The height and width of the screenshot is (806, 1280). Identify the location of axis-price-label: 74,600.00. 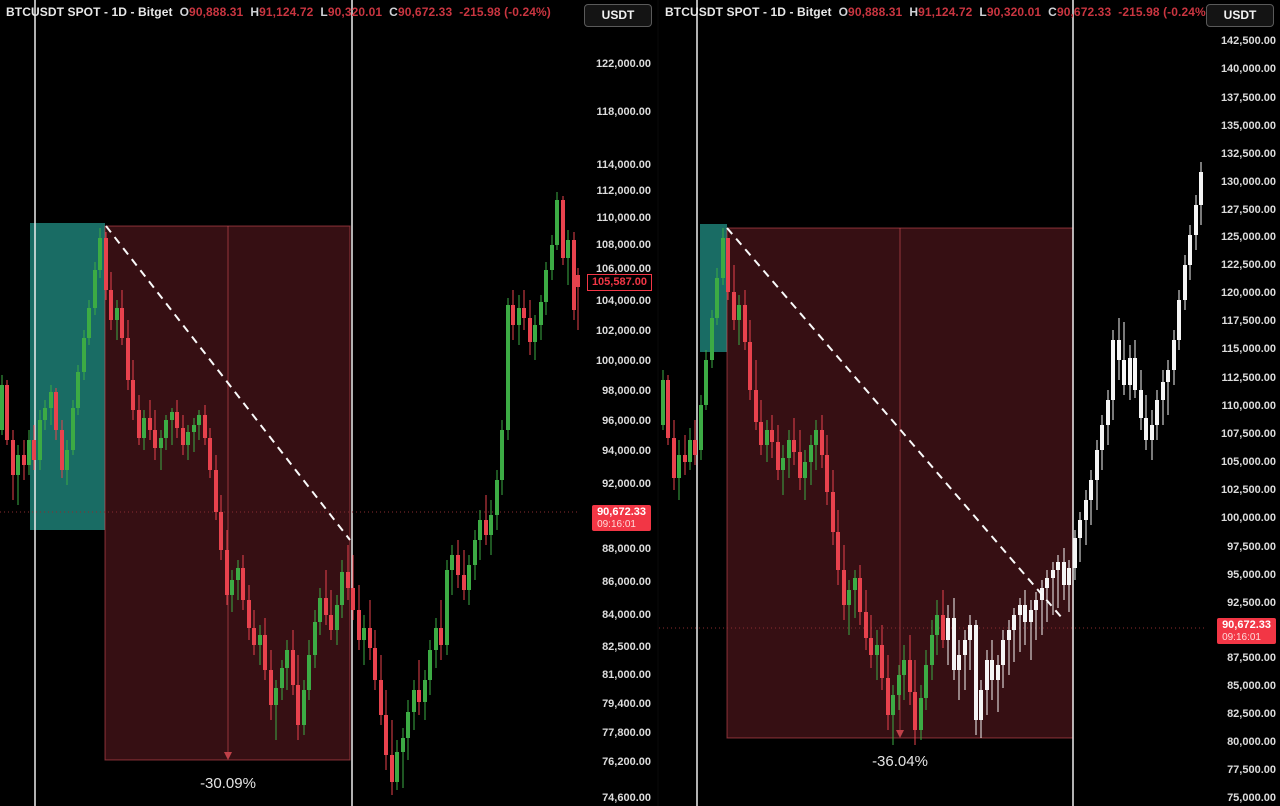
(626, 798).